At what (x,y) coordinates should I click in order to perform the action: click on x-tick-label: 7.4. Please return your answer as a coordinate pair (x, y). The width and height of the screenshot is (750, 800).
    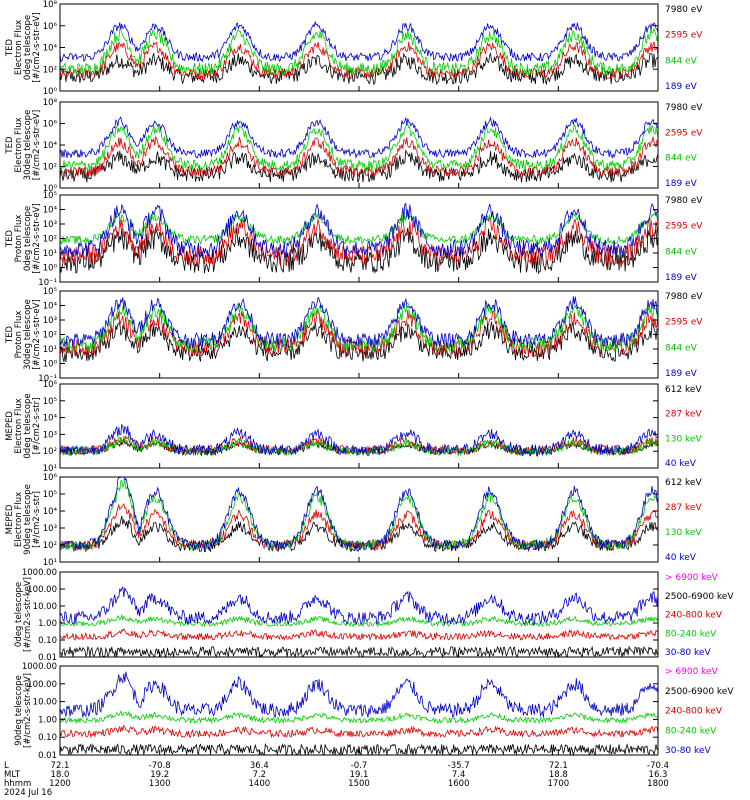
    Looking at the image, I should click on (459, 775).